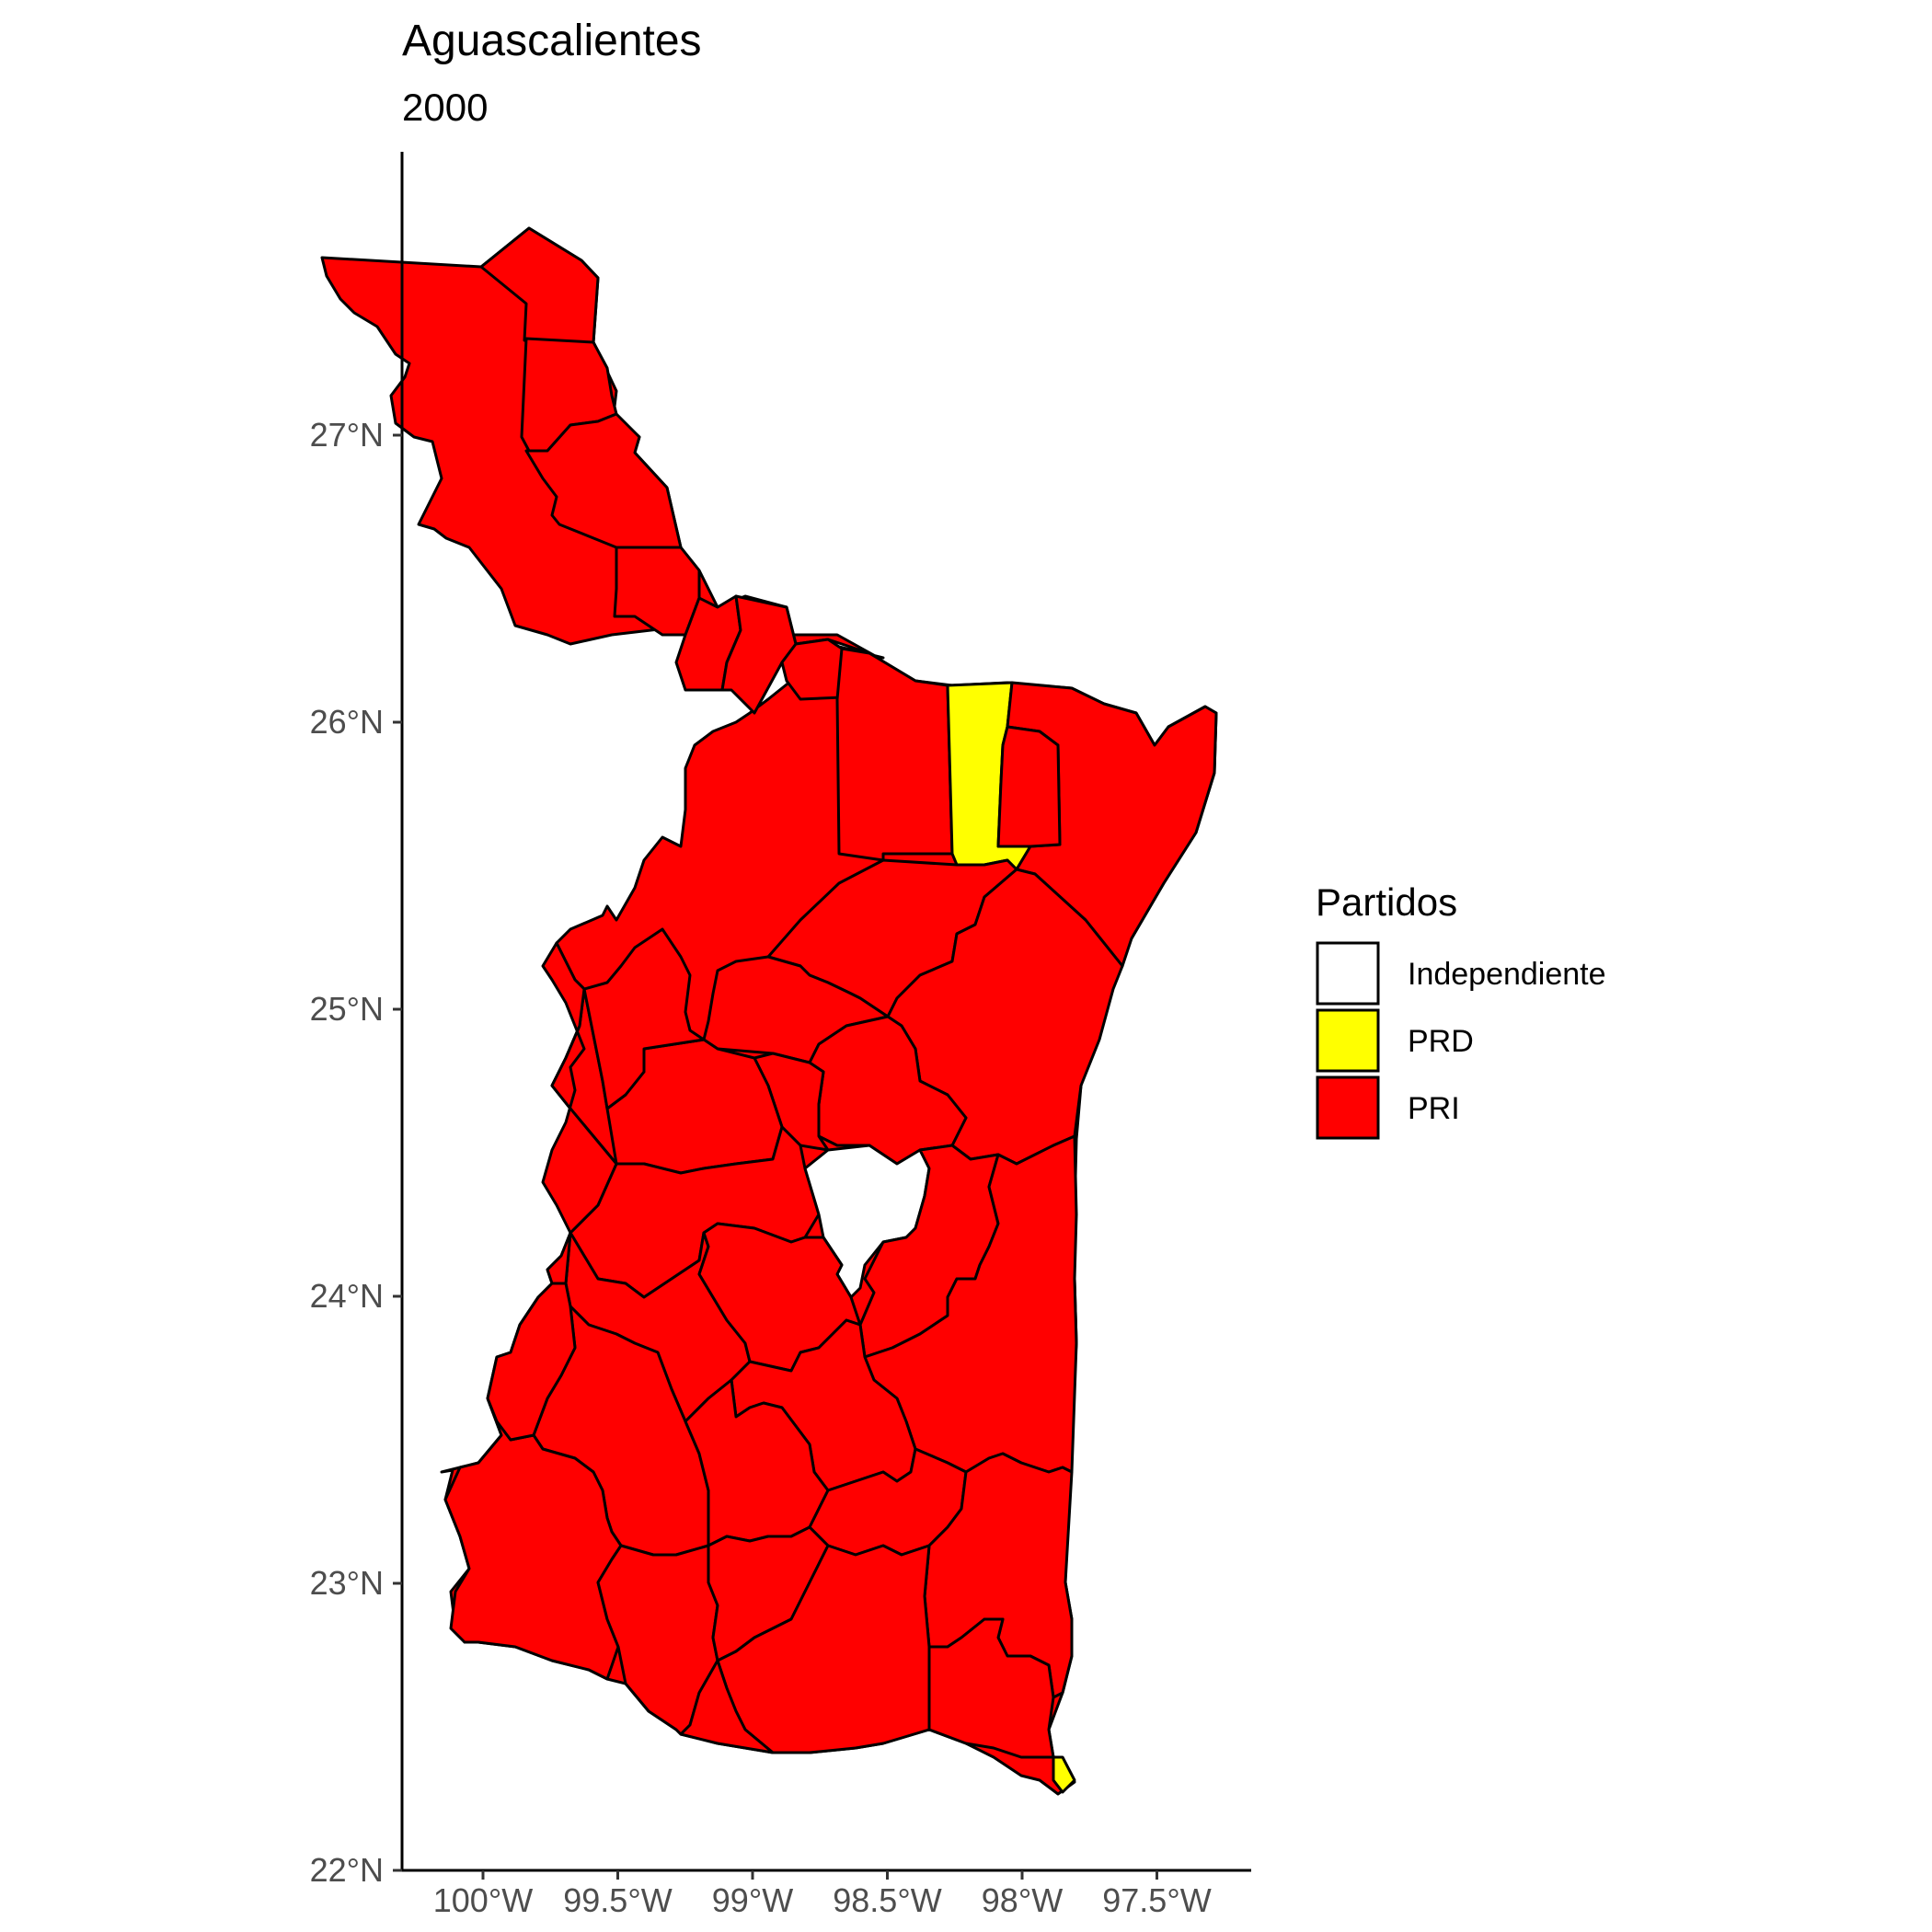 The height and width of the screenshot is (1932, 1932). What do you see at coordinates (347, 1296) in the screenshot?
I see `y-tick-label: 24°N` at bounding box center [347, 1296].